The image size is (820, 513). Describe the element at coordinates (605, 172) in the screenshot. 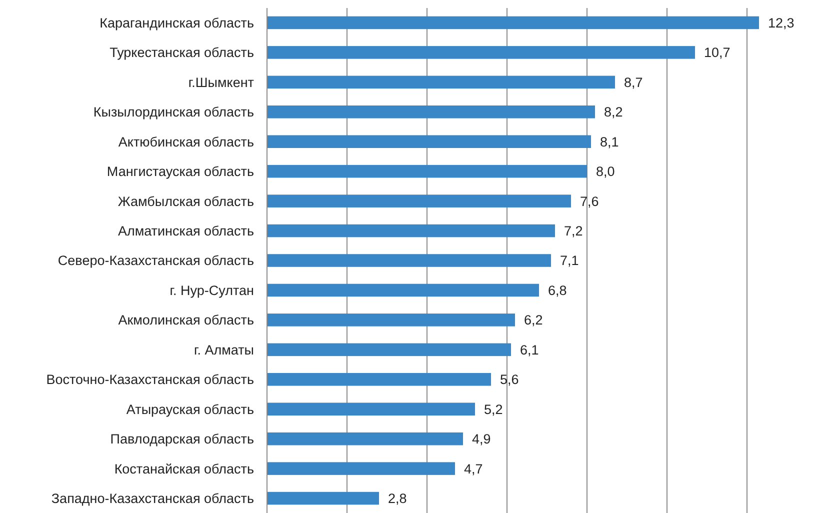

I see `data-label: 8,0` at that location.